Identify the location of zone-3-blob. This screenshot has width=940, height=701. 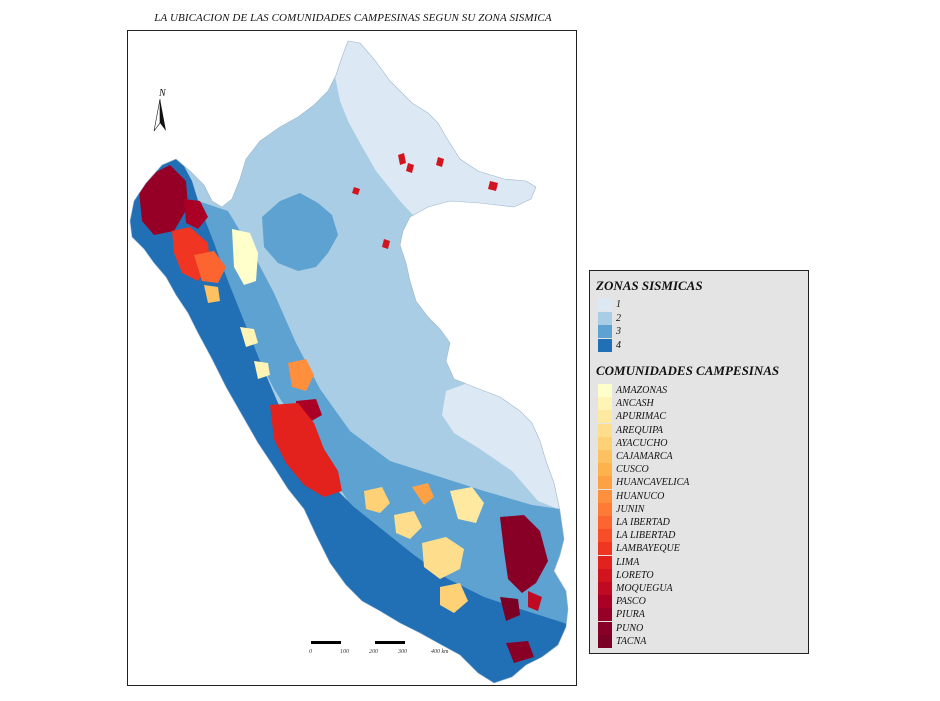
(300, 232).